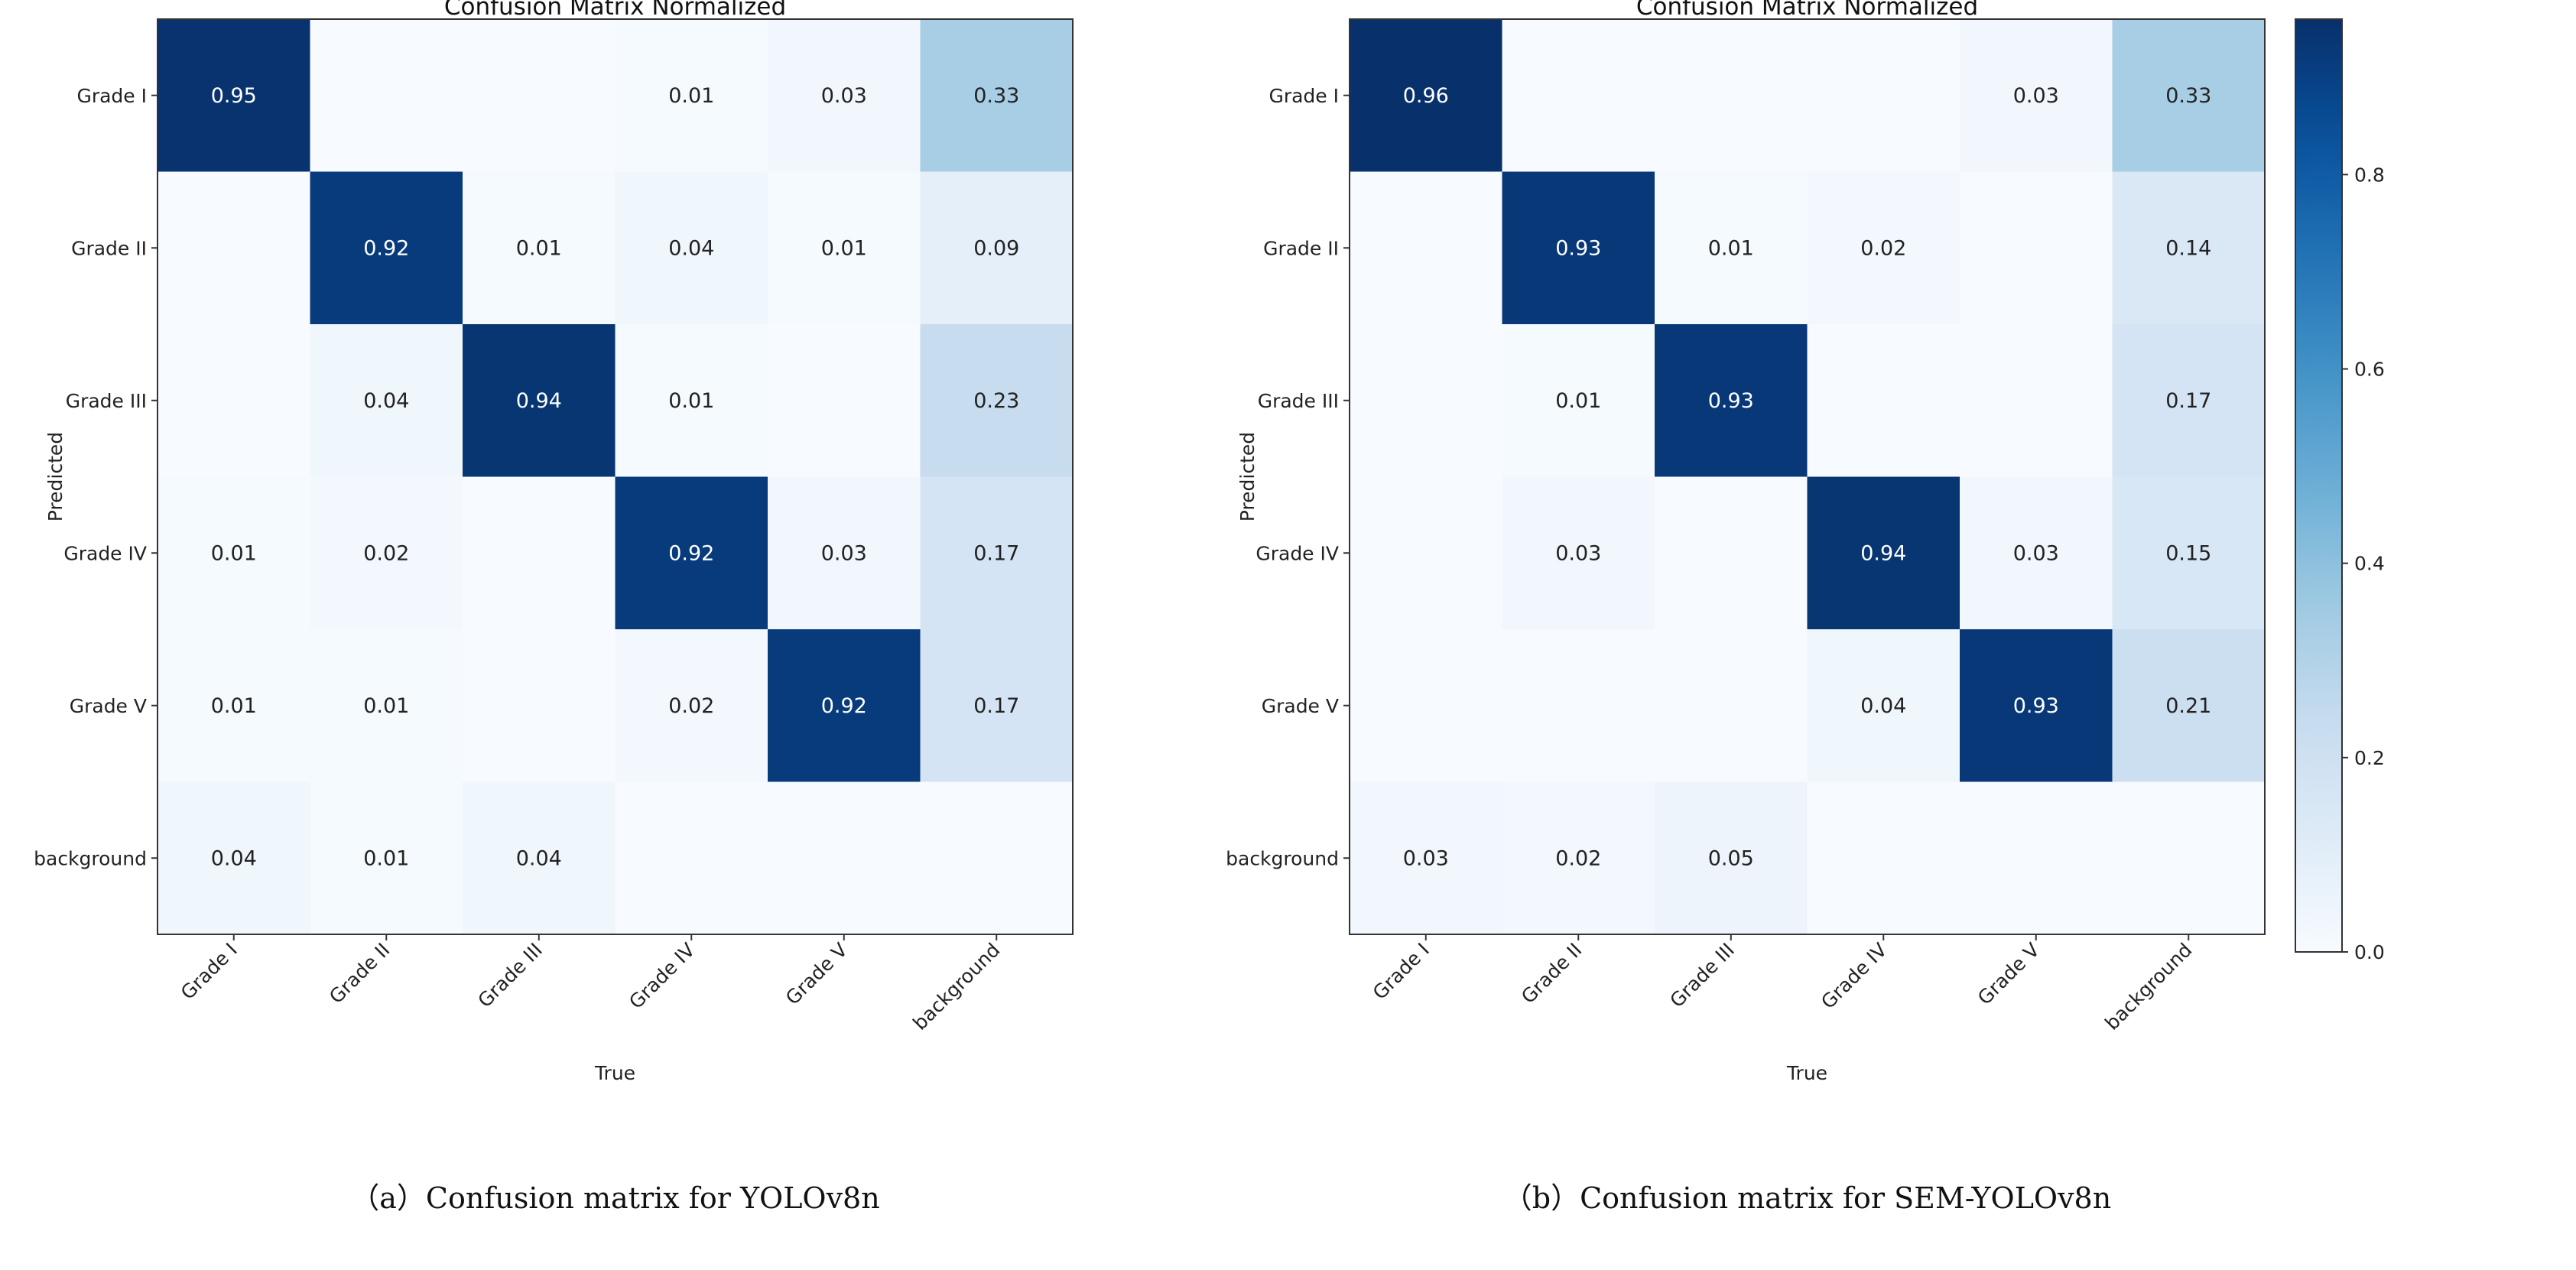  I want to click on colorbar-gradient, so click(2318, 486).